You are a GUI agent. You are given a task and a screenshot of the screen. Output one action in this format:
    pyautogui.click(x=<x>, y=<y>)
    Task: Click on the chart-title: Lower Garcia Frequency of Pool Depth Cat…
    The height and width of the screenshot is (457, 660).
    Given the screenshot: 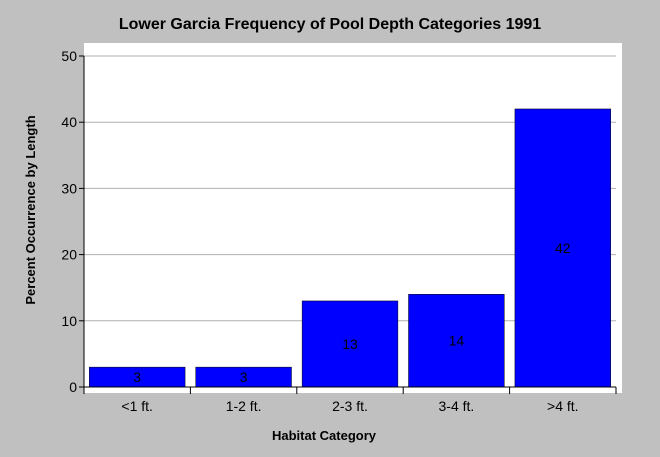 What is the action you would take?
    pyautogui.click(x=330, y=24)
    